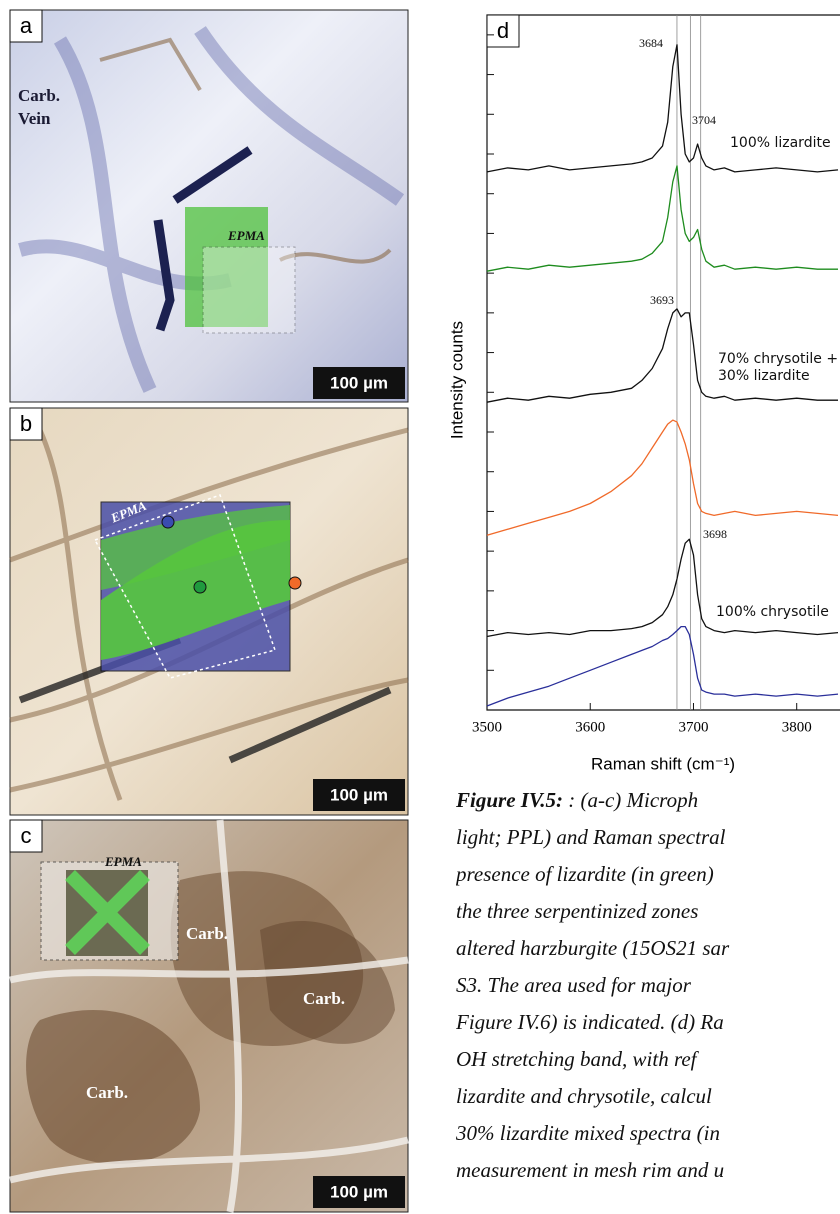  I want to click on caption-line: OH stretching band, with ref, so click(576, 1059).